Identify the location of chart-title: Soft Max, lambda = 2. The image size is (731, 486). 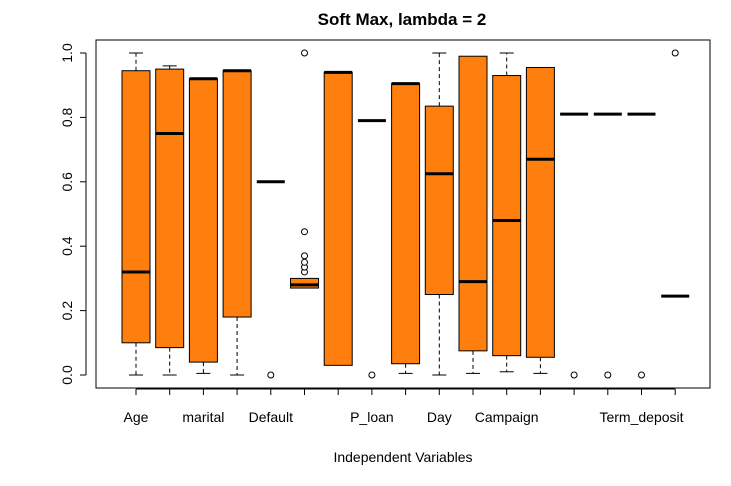
(402, 19).